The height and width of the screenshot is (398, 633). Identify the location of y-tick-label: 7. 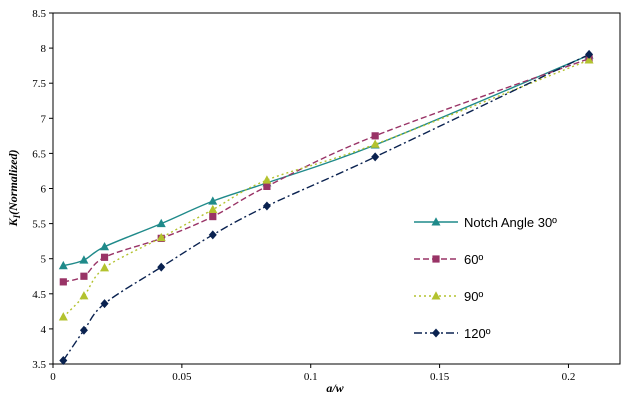
(44, 119).